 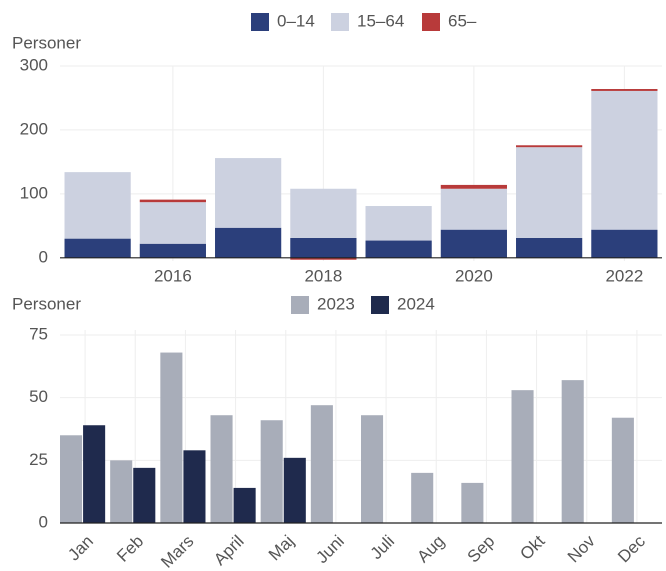 What do you see at coordinates (631, 548) in the screenshot?
I see `x-tick-label: Dec` at bounding box center [631, 548].